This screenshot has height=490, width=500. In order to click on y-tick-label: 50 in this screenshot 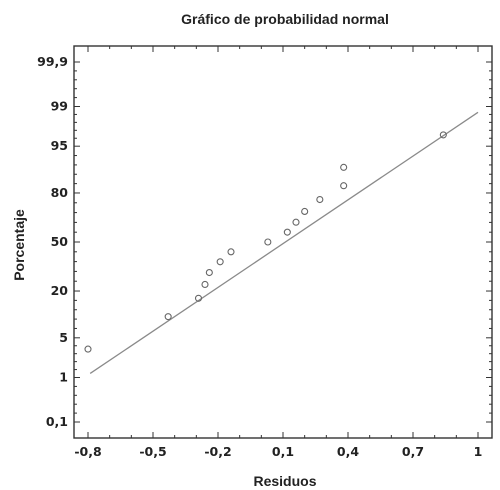, I will do `click(60, 241)`.